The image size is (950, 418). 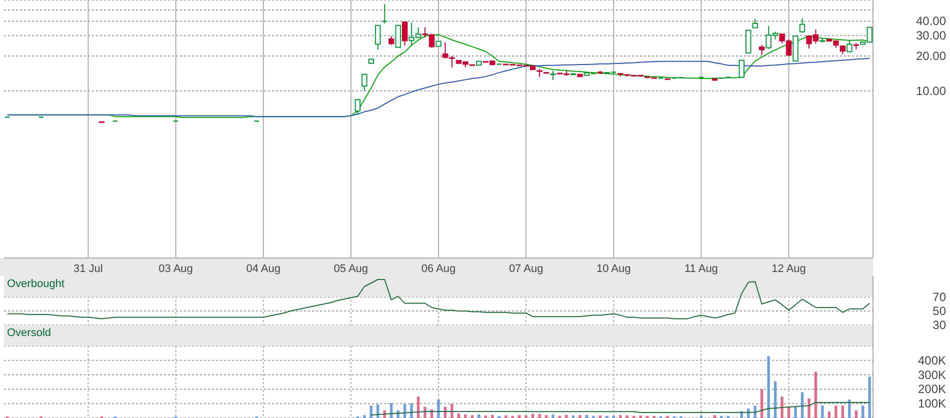 What do you see at coordinates (939, 297) in the screenshot?
I see `y-tick-label: 70` at bounding box center [939, 297].